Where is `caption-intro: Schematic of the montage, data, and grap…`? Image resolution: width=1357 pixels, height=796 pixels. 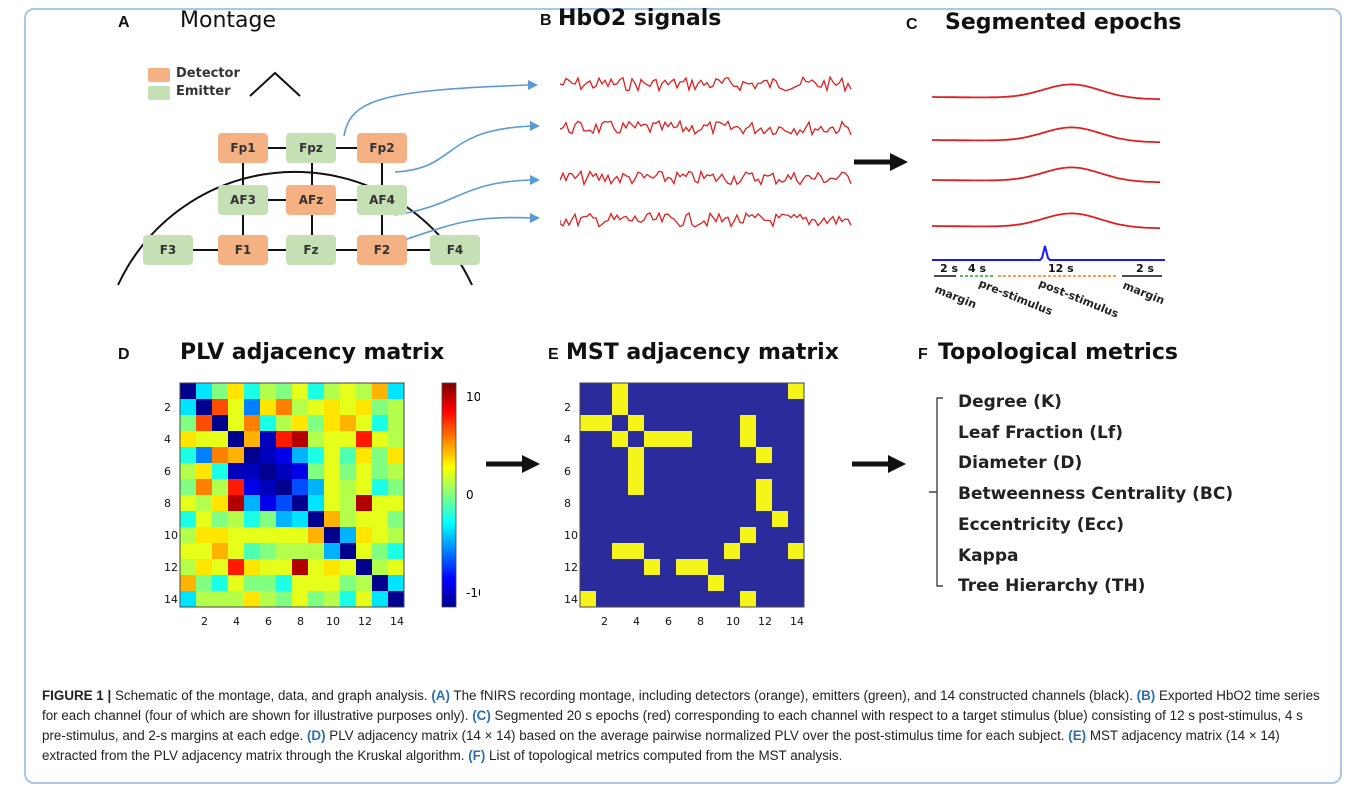 caption-intro: Schematic of the montage, data, and grap… is located at coordinates (271, 695).